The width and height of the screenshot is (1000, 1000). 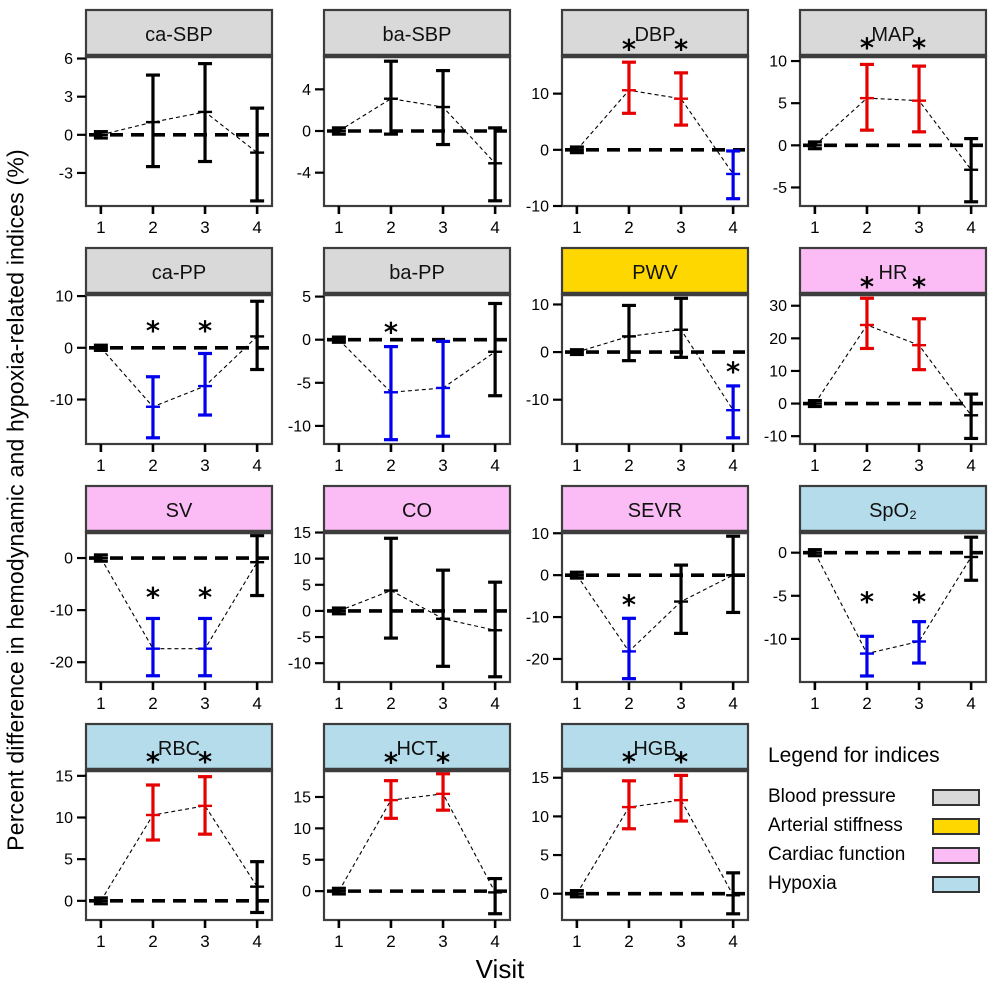 What do you see at coordinates (778, 339) in the screenshot?
I see `y-tick-label: 20` at bounding box center [778, 339].